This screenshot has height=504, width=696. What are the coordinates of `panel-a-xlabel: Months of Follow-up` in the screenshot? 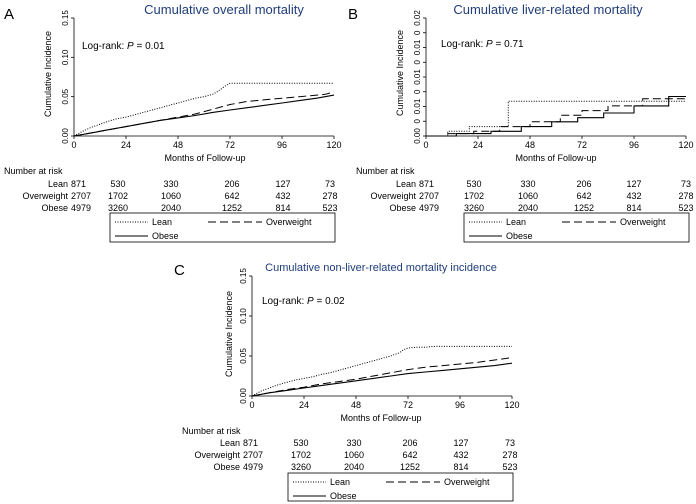 It's located at (204, 158).